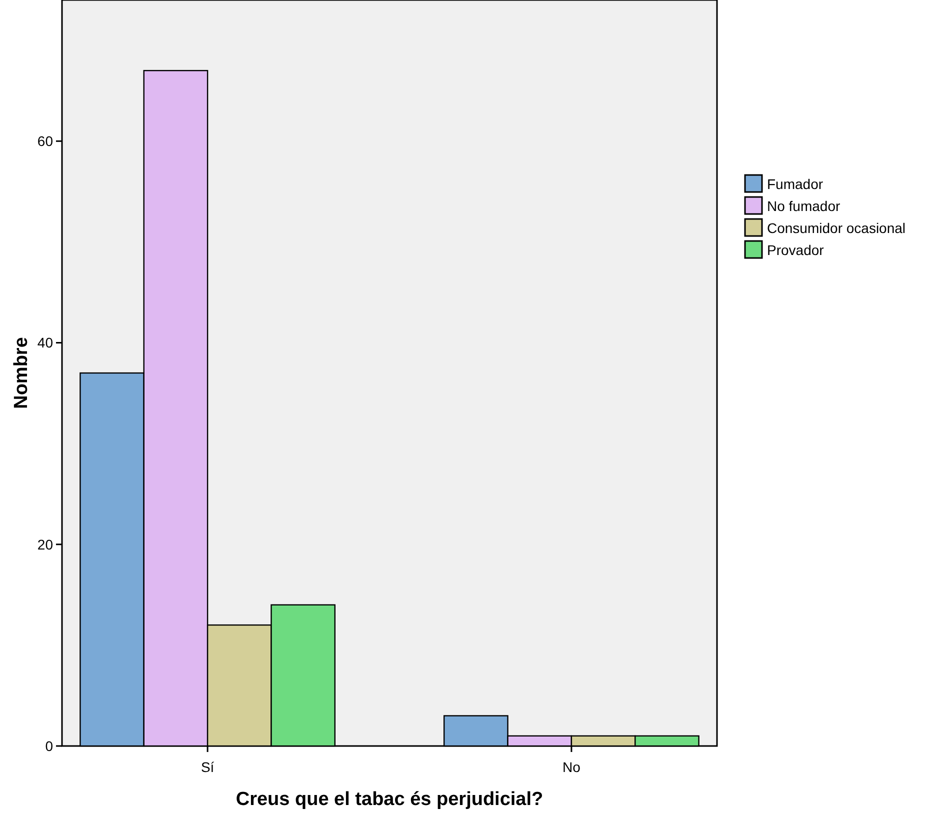  Describe the element at coordinates (21, 373) in the screenshot. I see `y-axis-title: Nombre` at that location.